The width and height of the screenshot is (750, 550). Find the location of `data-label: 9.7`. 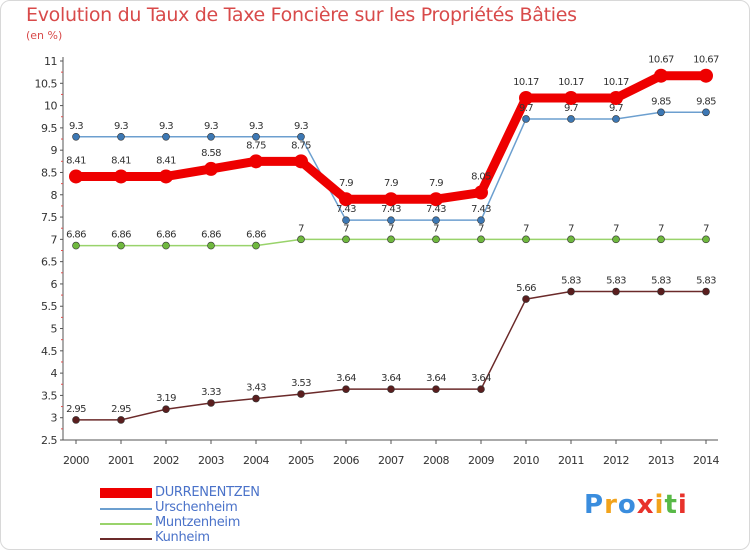

data-label: 9.7 is located at coordinates (571, 108).